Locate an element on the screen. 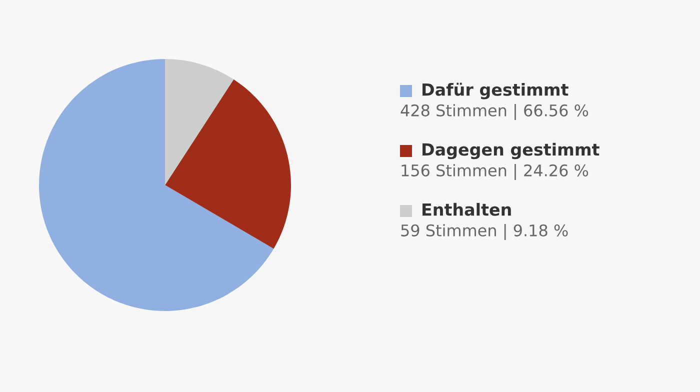 This screenshot has width=700, height=392. data-label: 428 Stimmen | 66.56 % is located at coordinates (494, 112).